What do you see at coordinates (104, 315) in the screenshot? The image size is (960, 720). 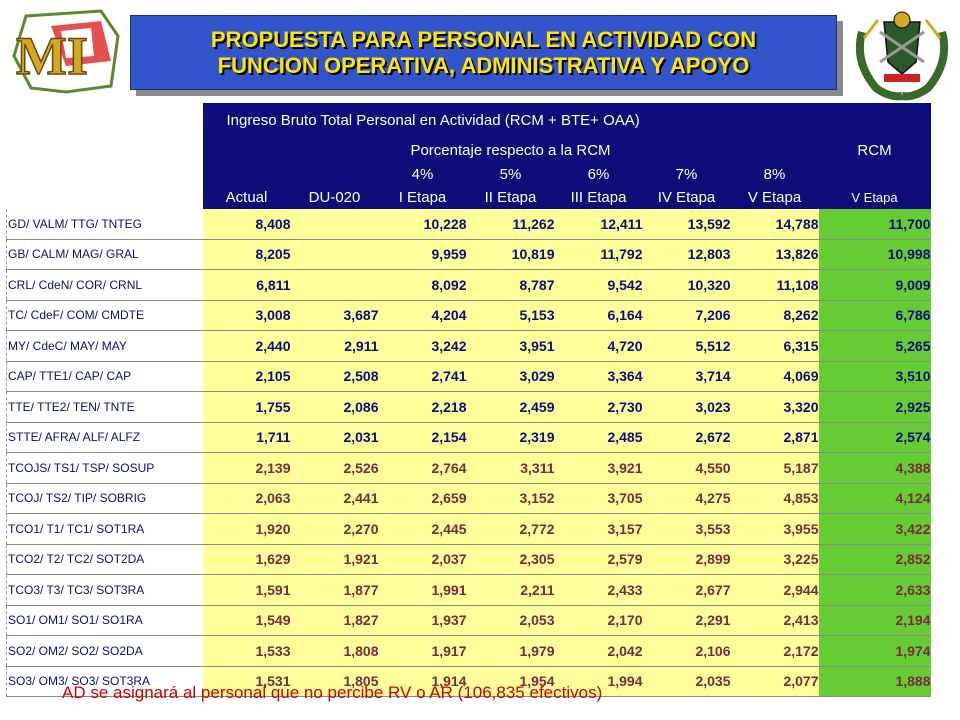 I see `rank-label: TC/ CdeF/ COM/ CMDTE` at bounding box center [104, 315].